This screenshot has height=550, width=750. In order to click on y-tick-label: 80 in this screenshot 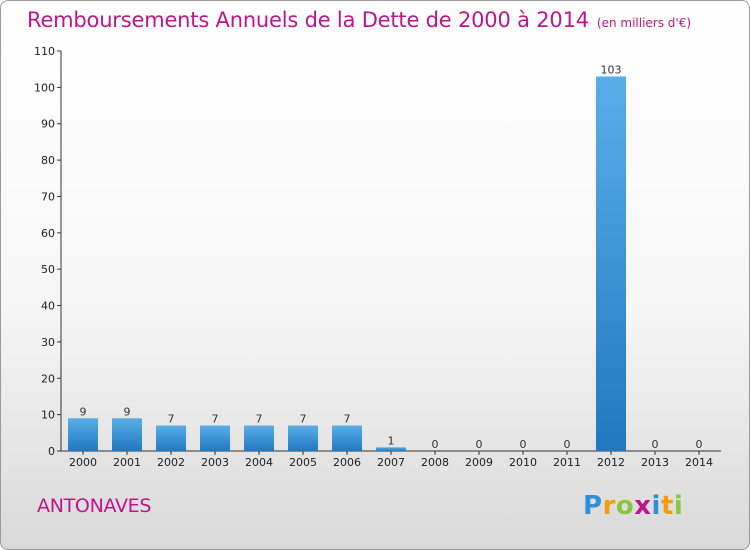, I will do `click(48, 160)`.